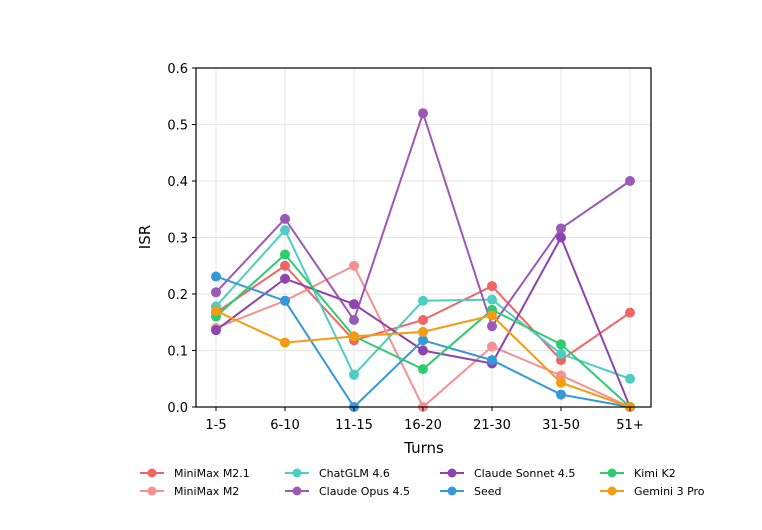  I want to click on legend-label: Seed, so click(488, 491).